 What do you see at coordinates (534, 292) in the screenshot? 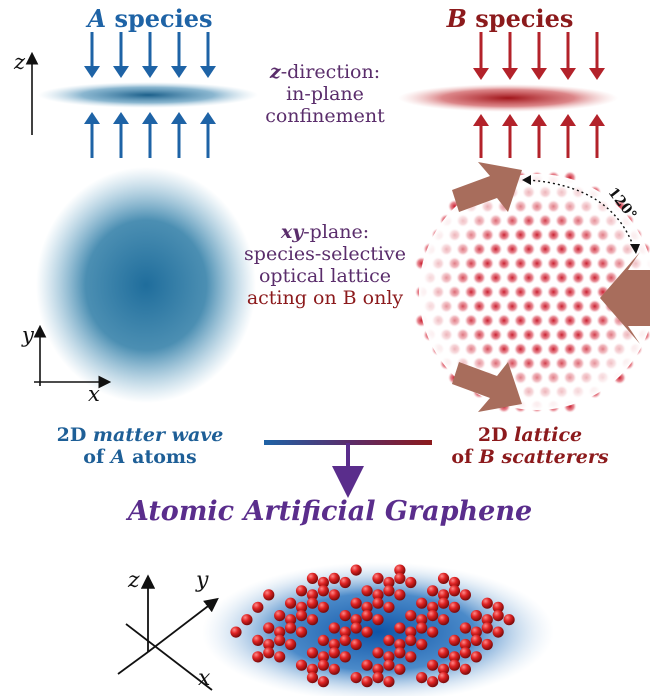
I see `lattice-fade-mask` at bounding box center [534, 292].